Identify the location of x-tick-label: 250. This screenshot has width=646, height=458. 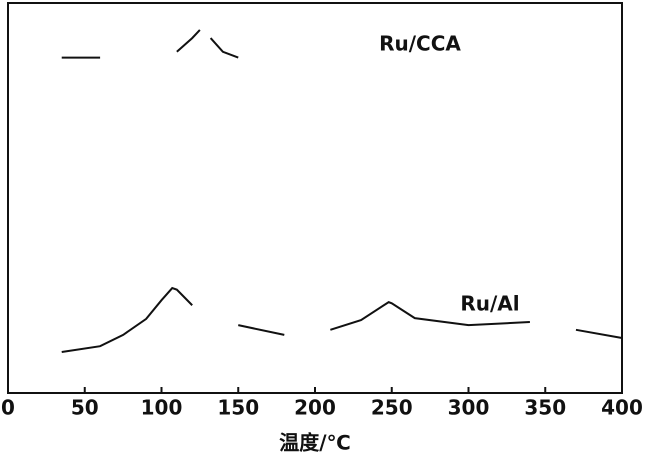
(392, 408).